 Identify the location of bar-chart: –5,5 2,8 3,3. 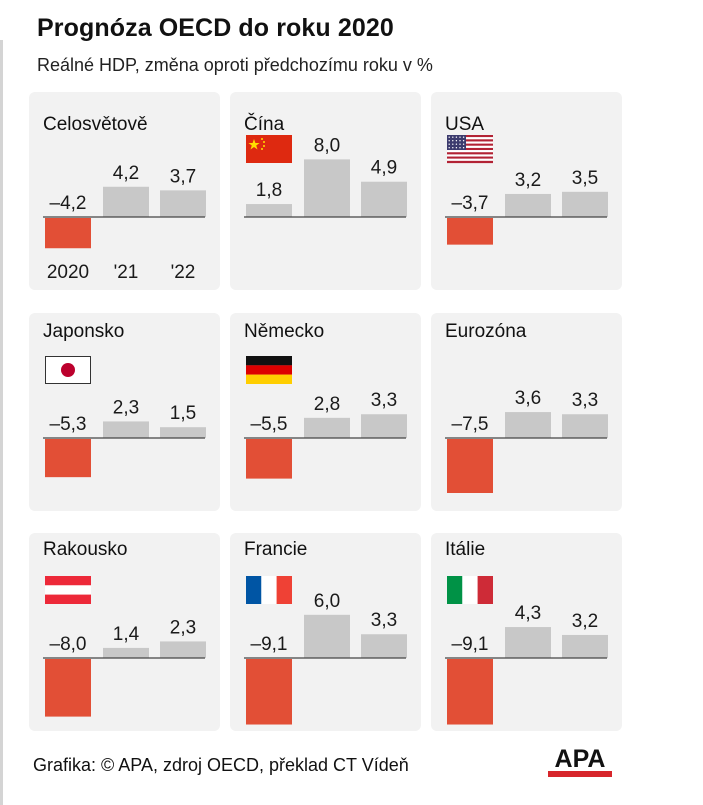
(325, 434).